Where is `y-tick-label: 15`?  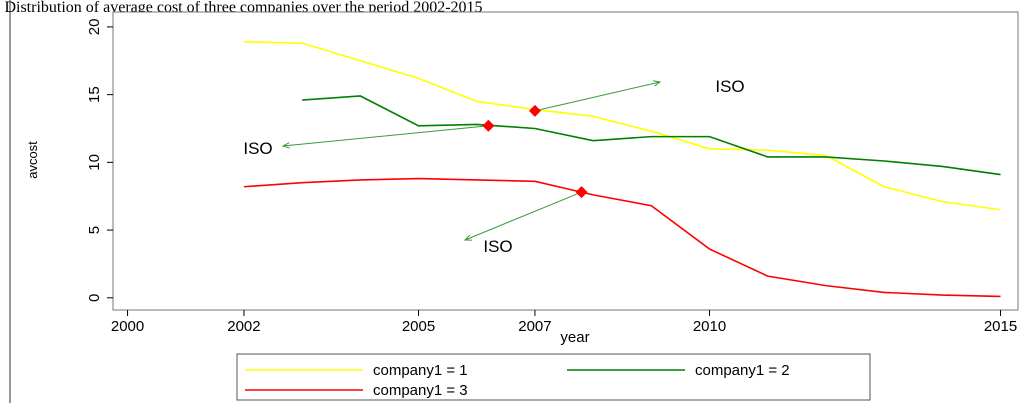
y-tick-label: 15 is located at coordinates (94, 94).